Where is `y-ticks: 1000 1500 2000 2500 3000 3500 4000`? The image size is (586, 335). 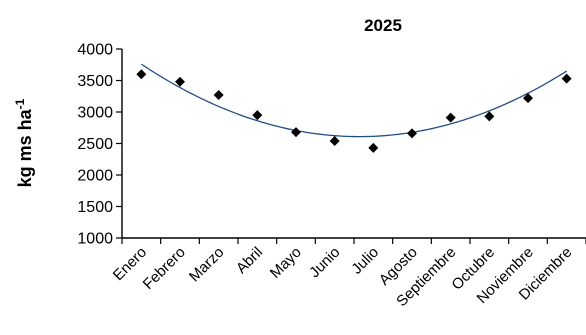 y-ticks: 1000 1500 2000 2500 3000 3500 4000 is located at coordinates (99, 145).